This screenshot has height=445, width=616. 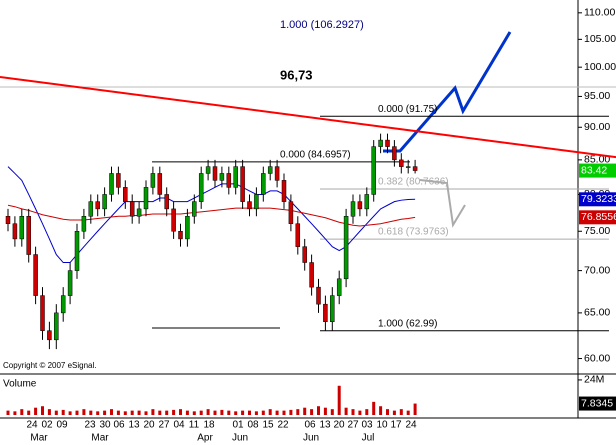 I want to click on y-tick-label: 95.00, so click(x=597, y=96).